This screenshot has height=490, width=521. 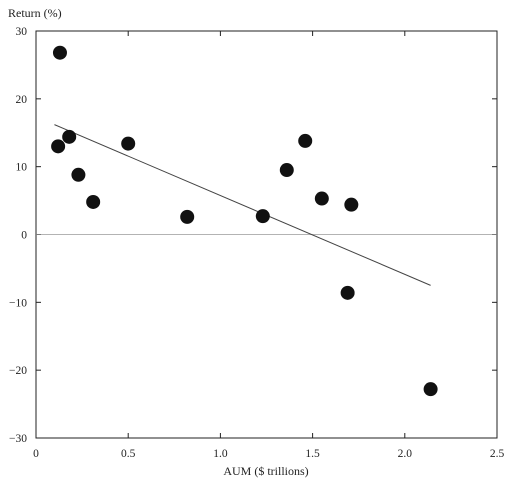 I want to click on y-axis-title: Return (%), so click(x=35, y=13).